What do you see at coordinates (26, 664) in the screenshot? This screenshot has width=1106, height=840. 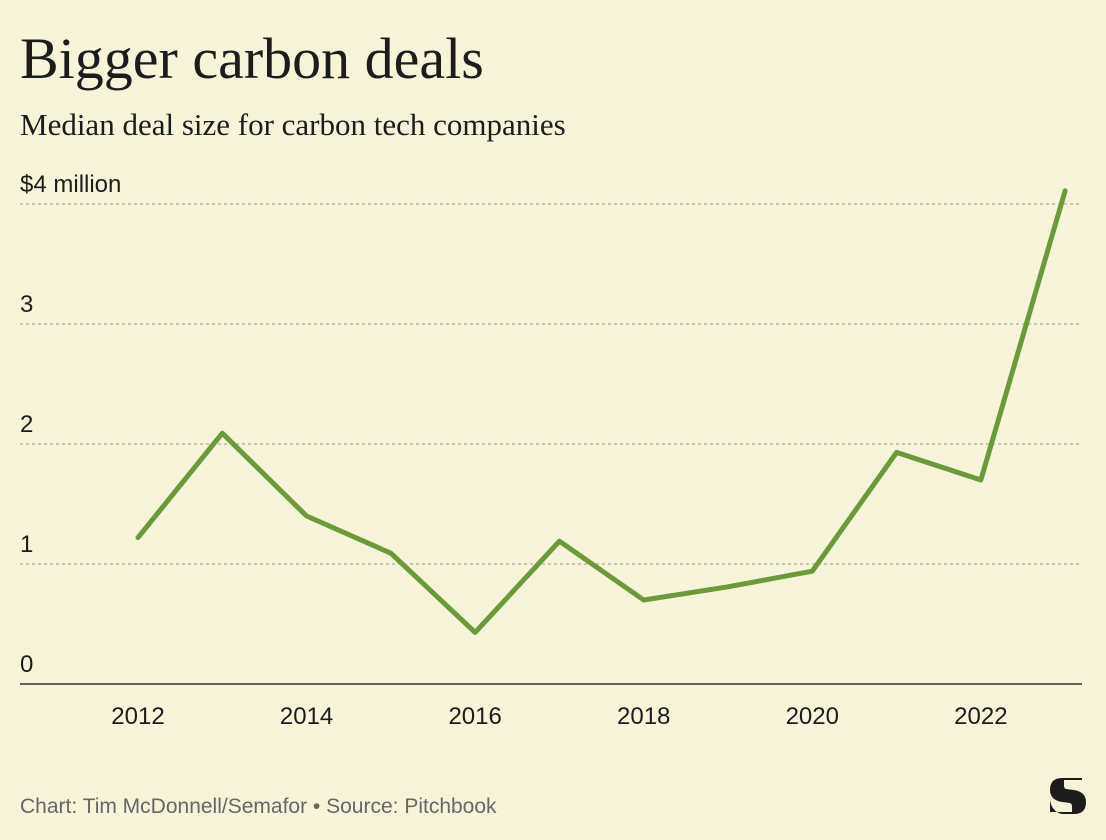 I see `y-tick-label: 0` at bounding box center [26, 664].